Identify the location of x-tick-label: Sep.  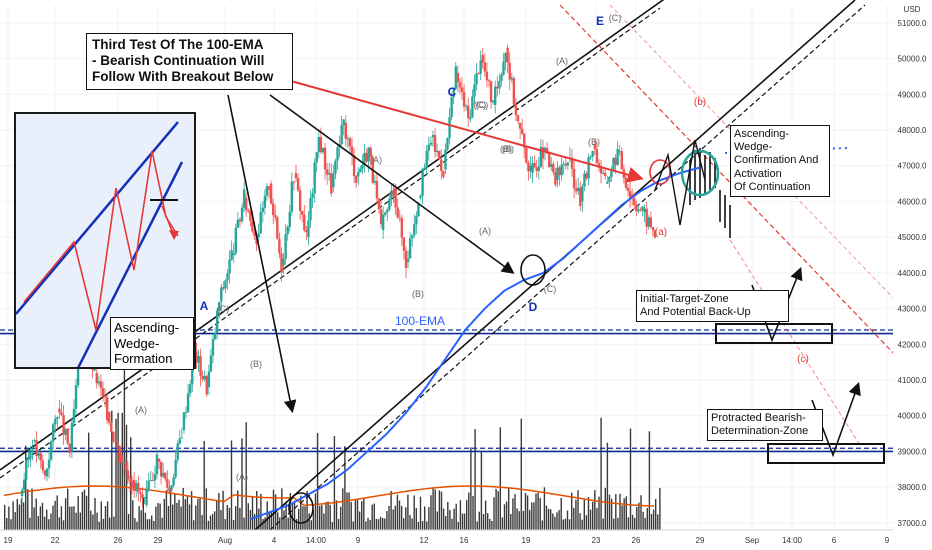
(752, 540).